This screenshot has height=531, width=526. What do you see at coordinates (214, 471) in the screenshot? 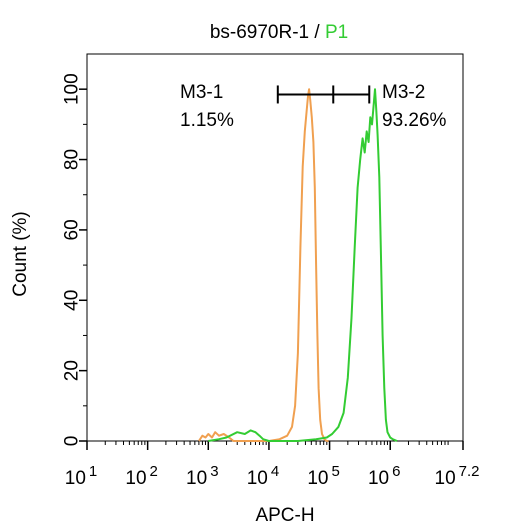
I see `x-tick-exponent: 3` at bounding box center [214, 471].